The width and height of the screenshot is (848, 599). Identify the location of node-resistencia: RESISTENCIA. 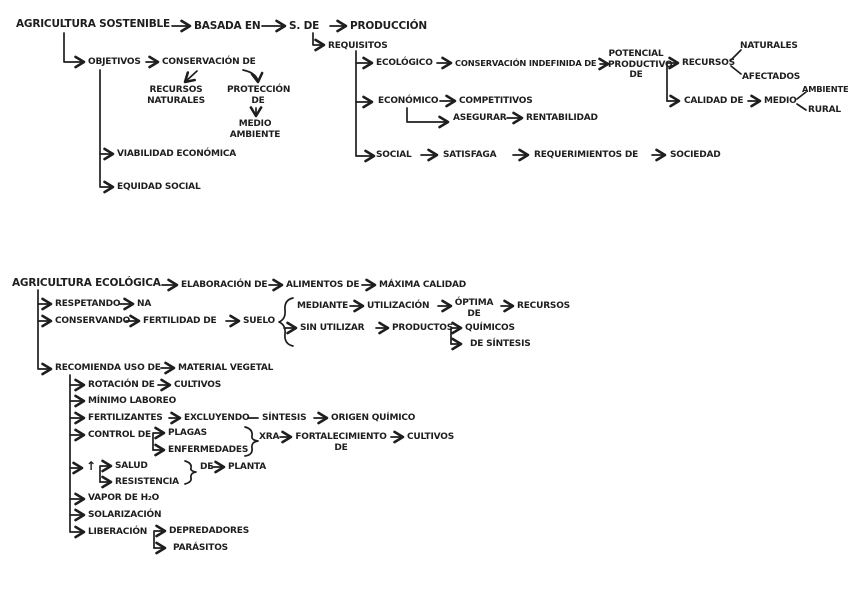
(147, 482).